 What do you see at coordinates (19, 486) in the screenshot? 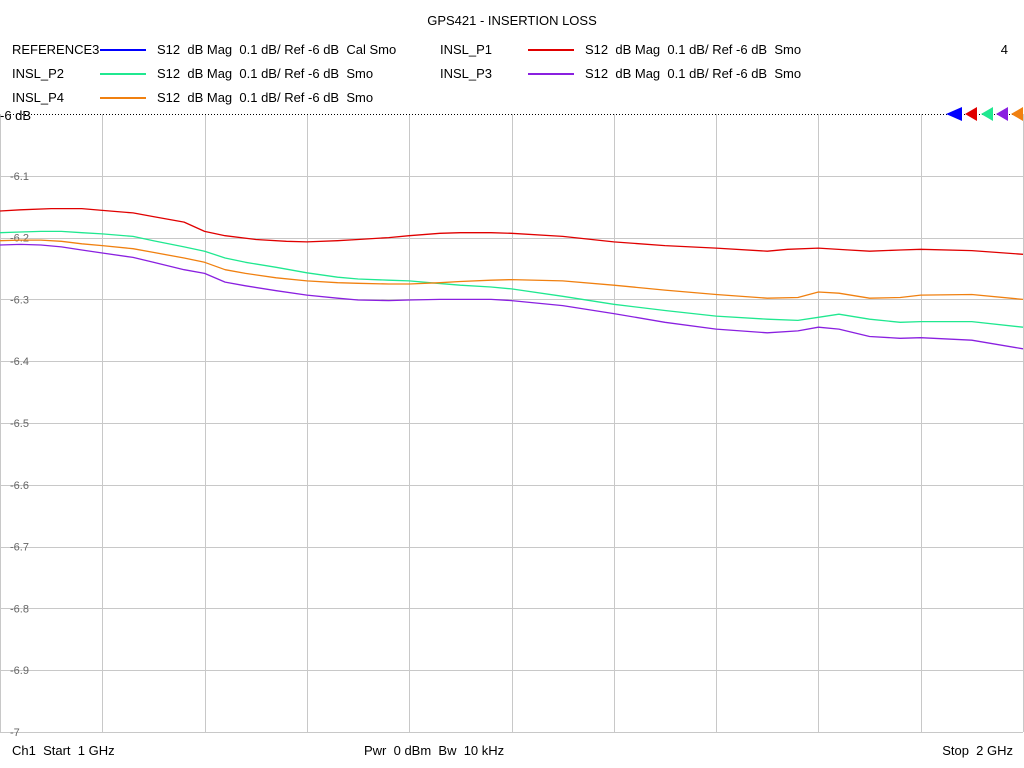
I see `y-tick-label: -6.6` at bounding box center [19, 486].